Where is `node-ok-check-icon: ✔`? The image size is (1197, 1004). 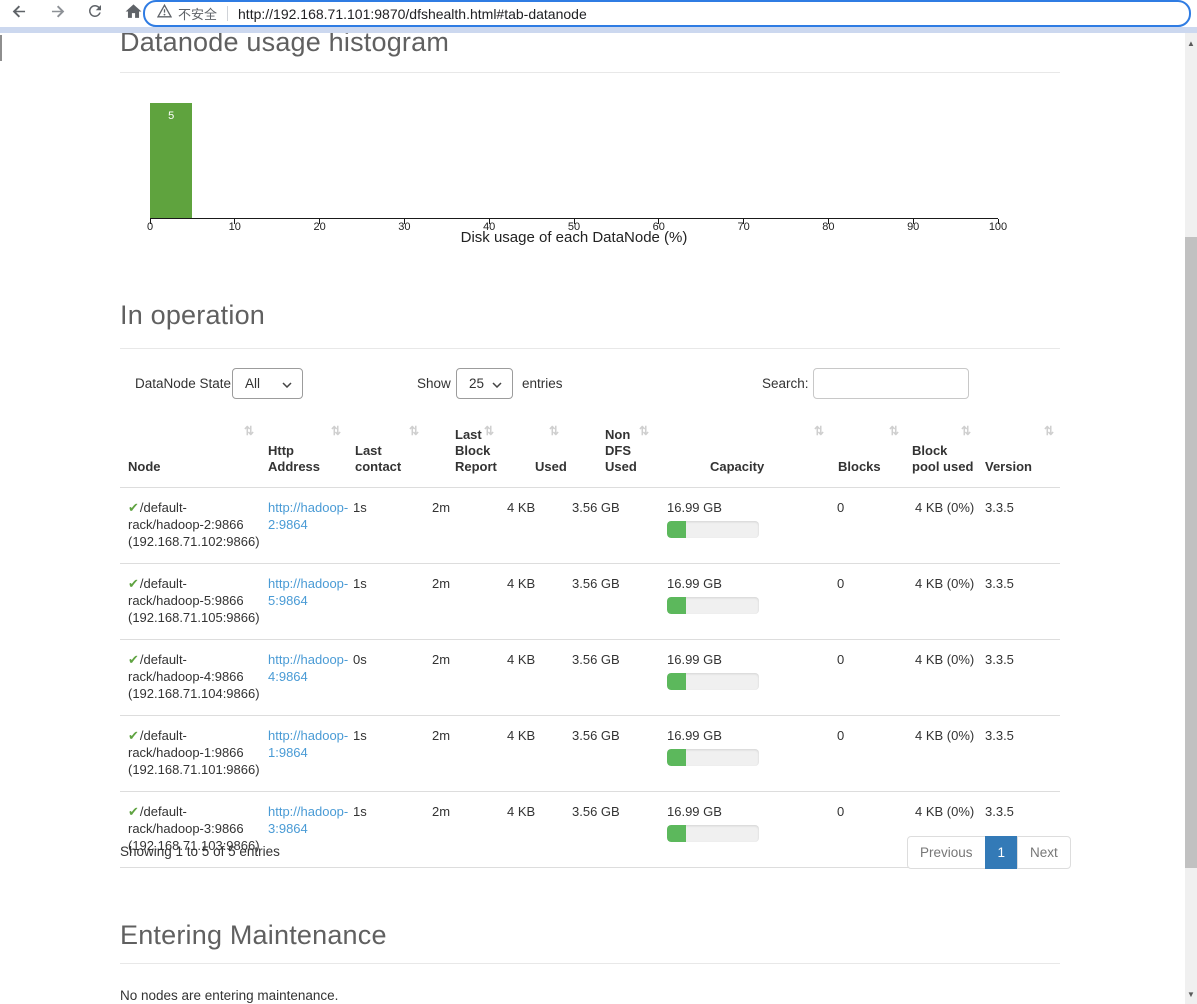
node-ok-check-icon: ✔ is located at coordinates (133, 811).